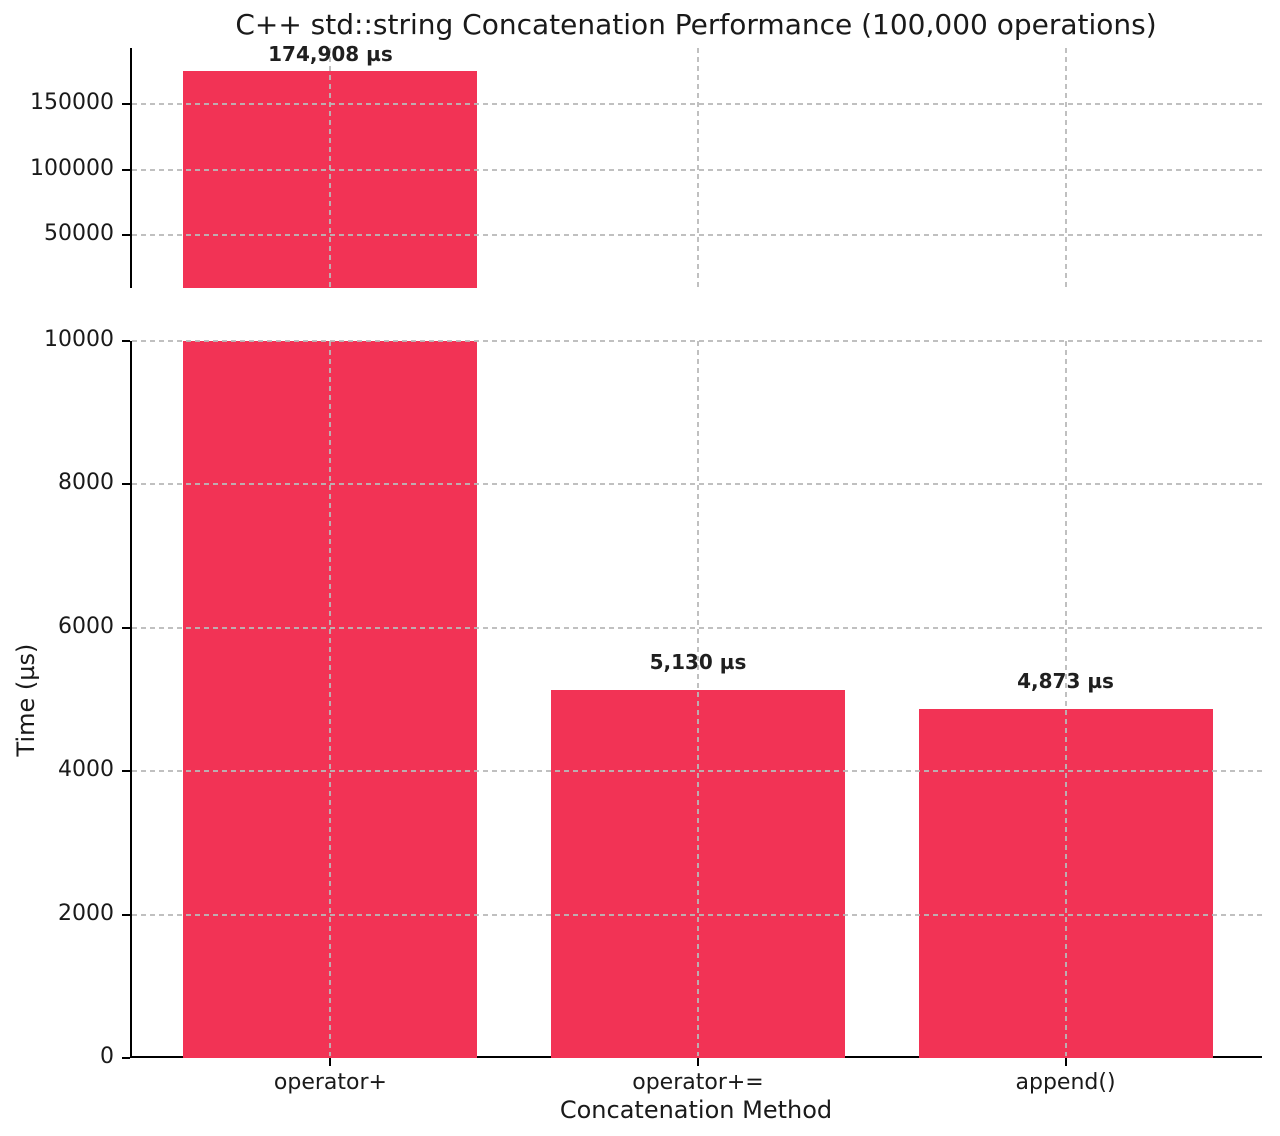  What do you see at coordinates (330, 1082) in the screenshot?
I see `x-tick-label-operator+: operator+` at bounding box center [330, 1082].